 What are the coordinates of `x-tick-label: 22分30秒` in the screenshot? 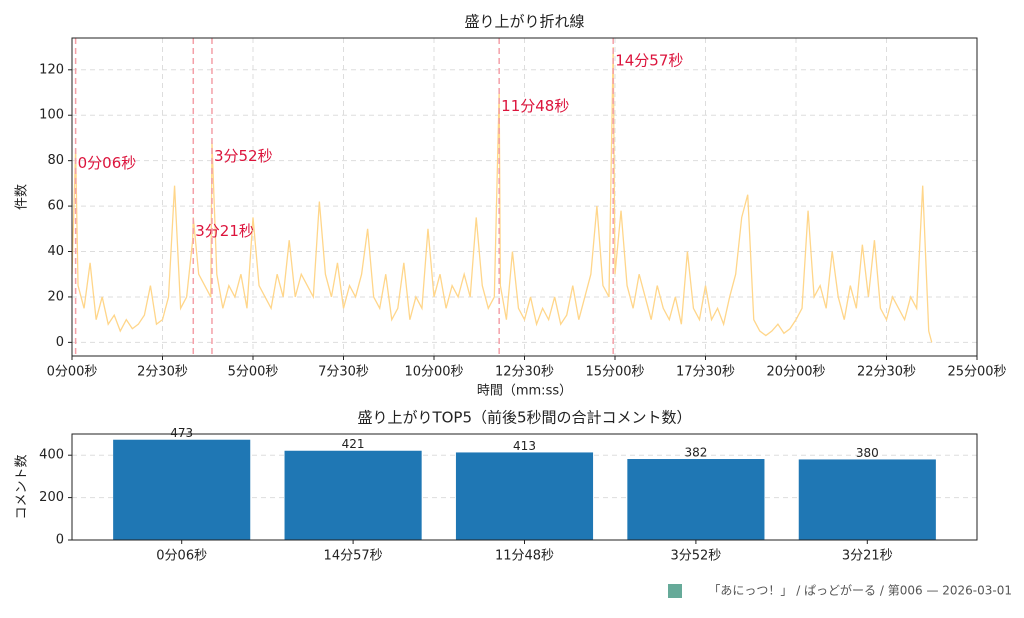 It's located at (886, 372).